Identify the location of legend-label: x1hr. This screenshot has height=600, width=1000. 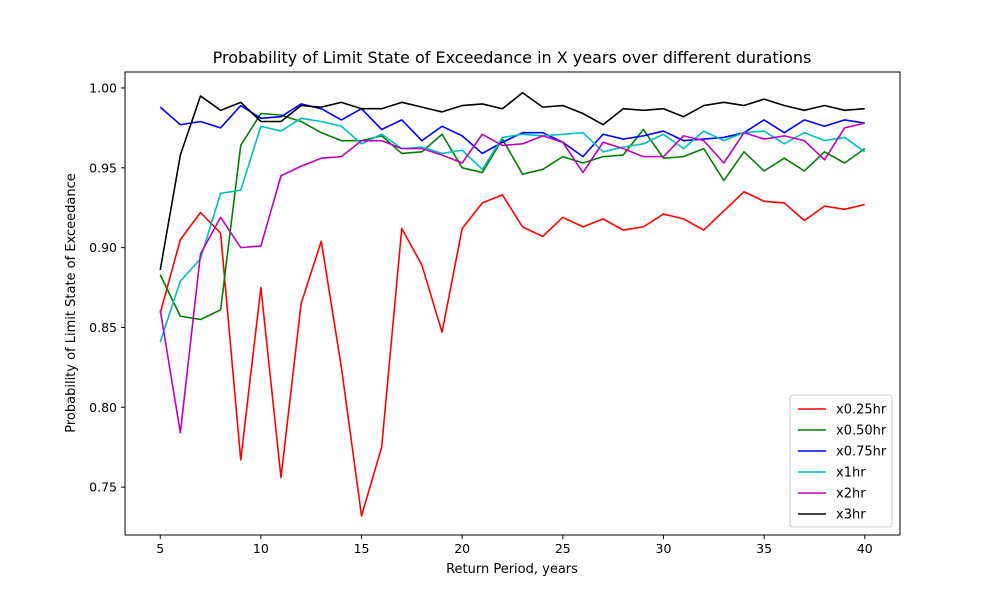
(851, 473).